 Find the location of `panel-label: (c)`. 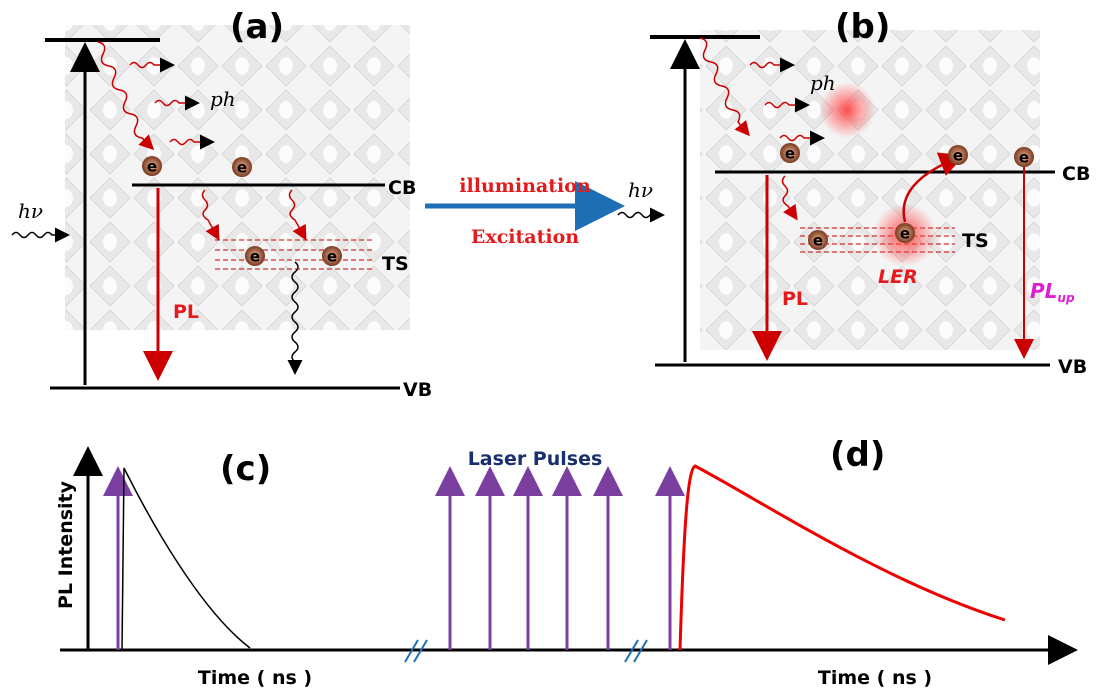

panel-label: (c) is located at coordinates (245, 469).